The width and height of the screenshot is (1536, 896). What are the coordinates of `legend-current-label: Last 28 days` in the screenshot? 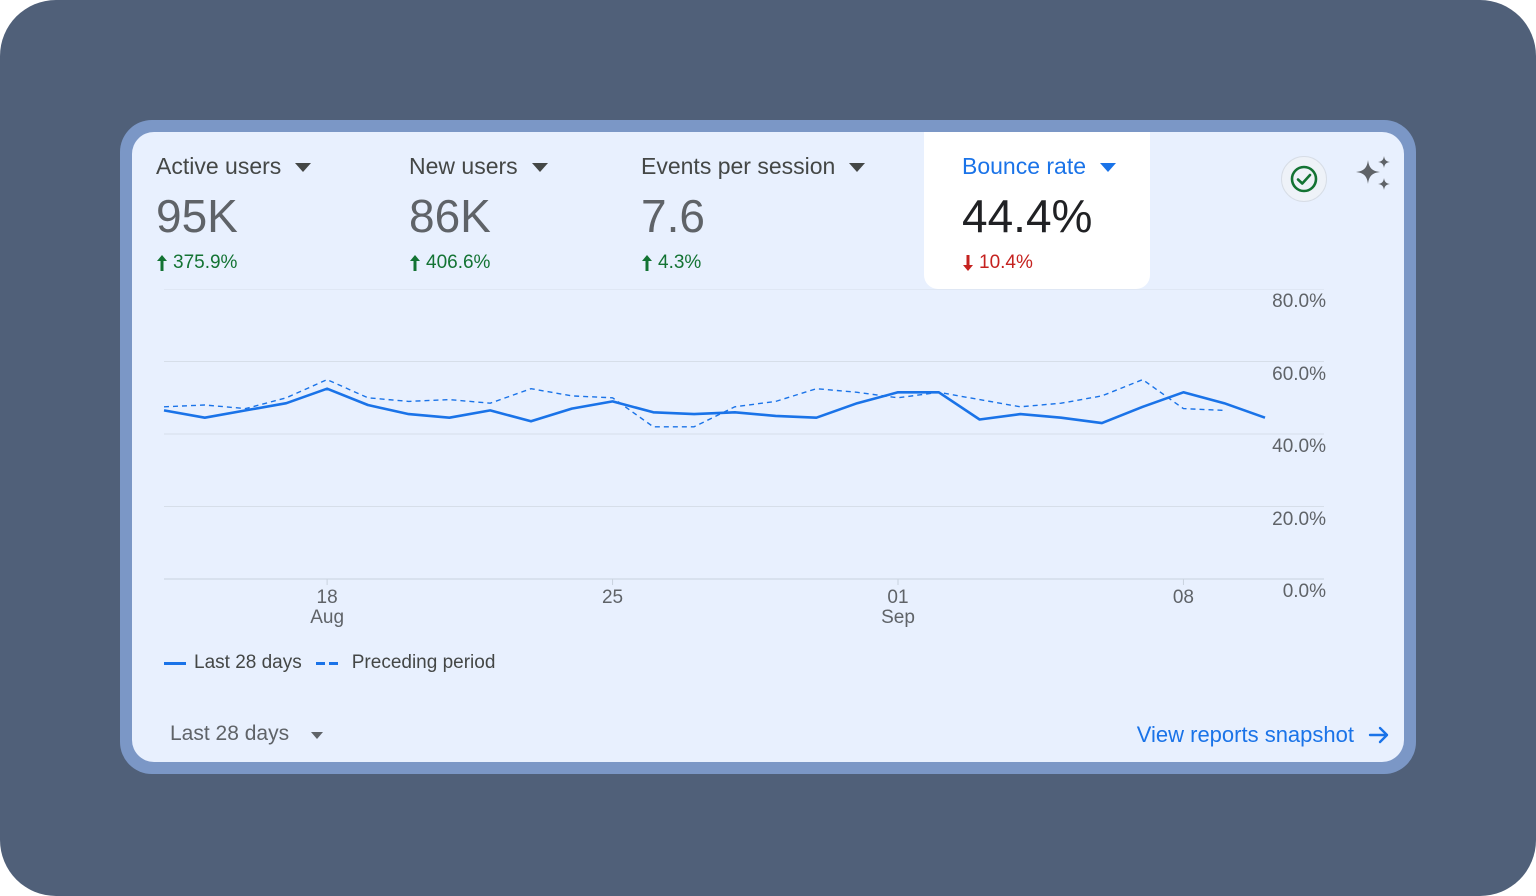 It's located at (248, 662).